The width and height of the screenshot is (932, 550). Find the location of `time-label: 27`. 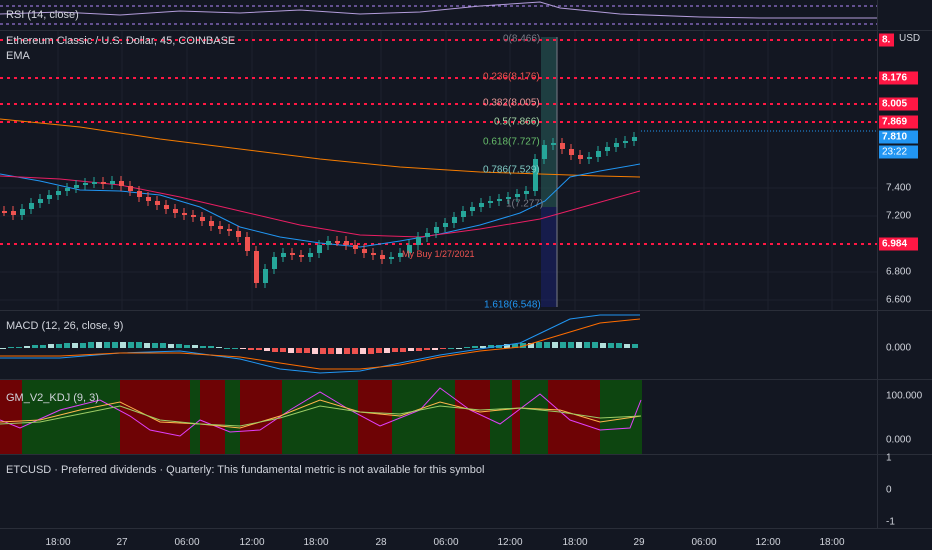

time-label: 27 is located at coordinates (122, 542).